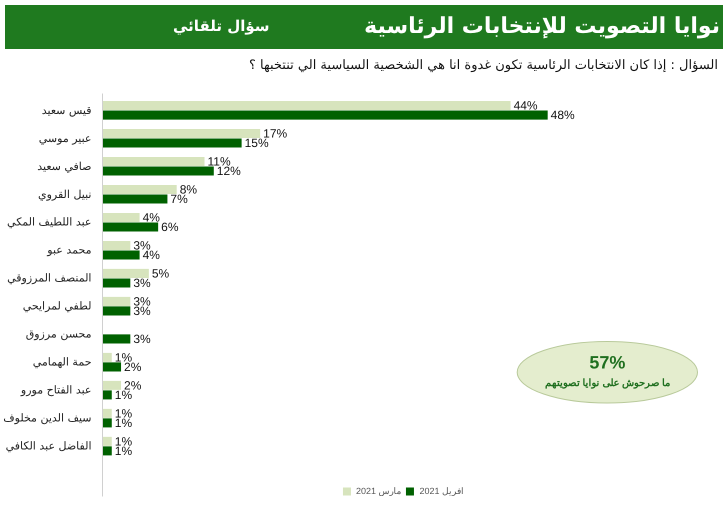 The image size is (723, 505). I want to click on y-tick-label: صافي سعيد, so click(64, 166).